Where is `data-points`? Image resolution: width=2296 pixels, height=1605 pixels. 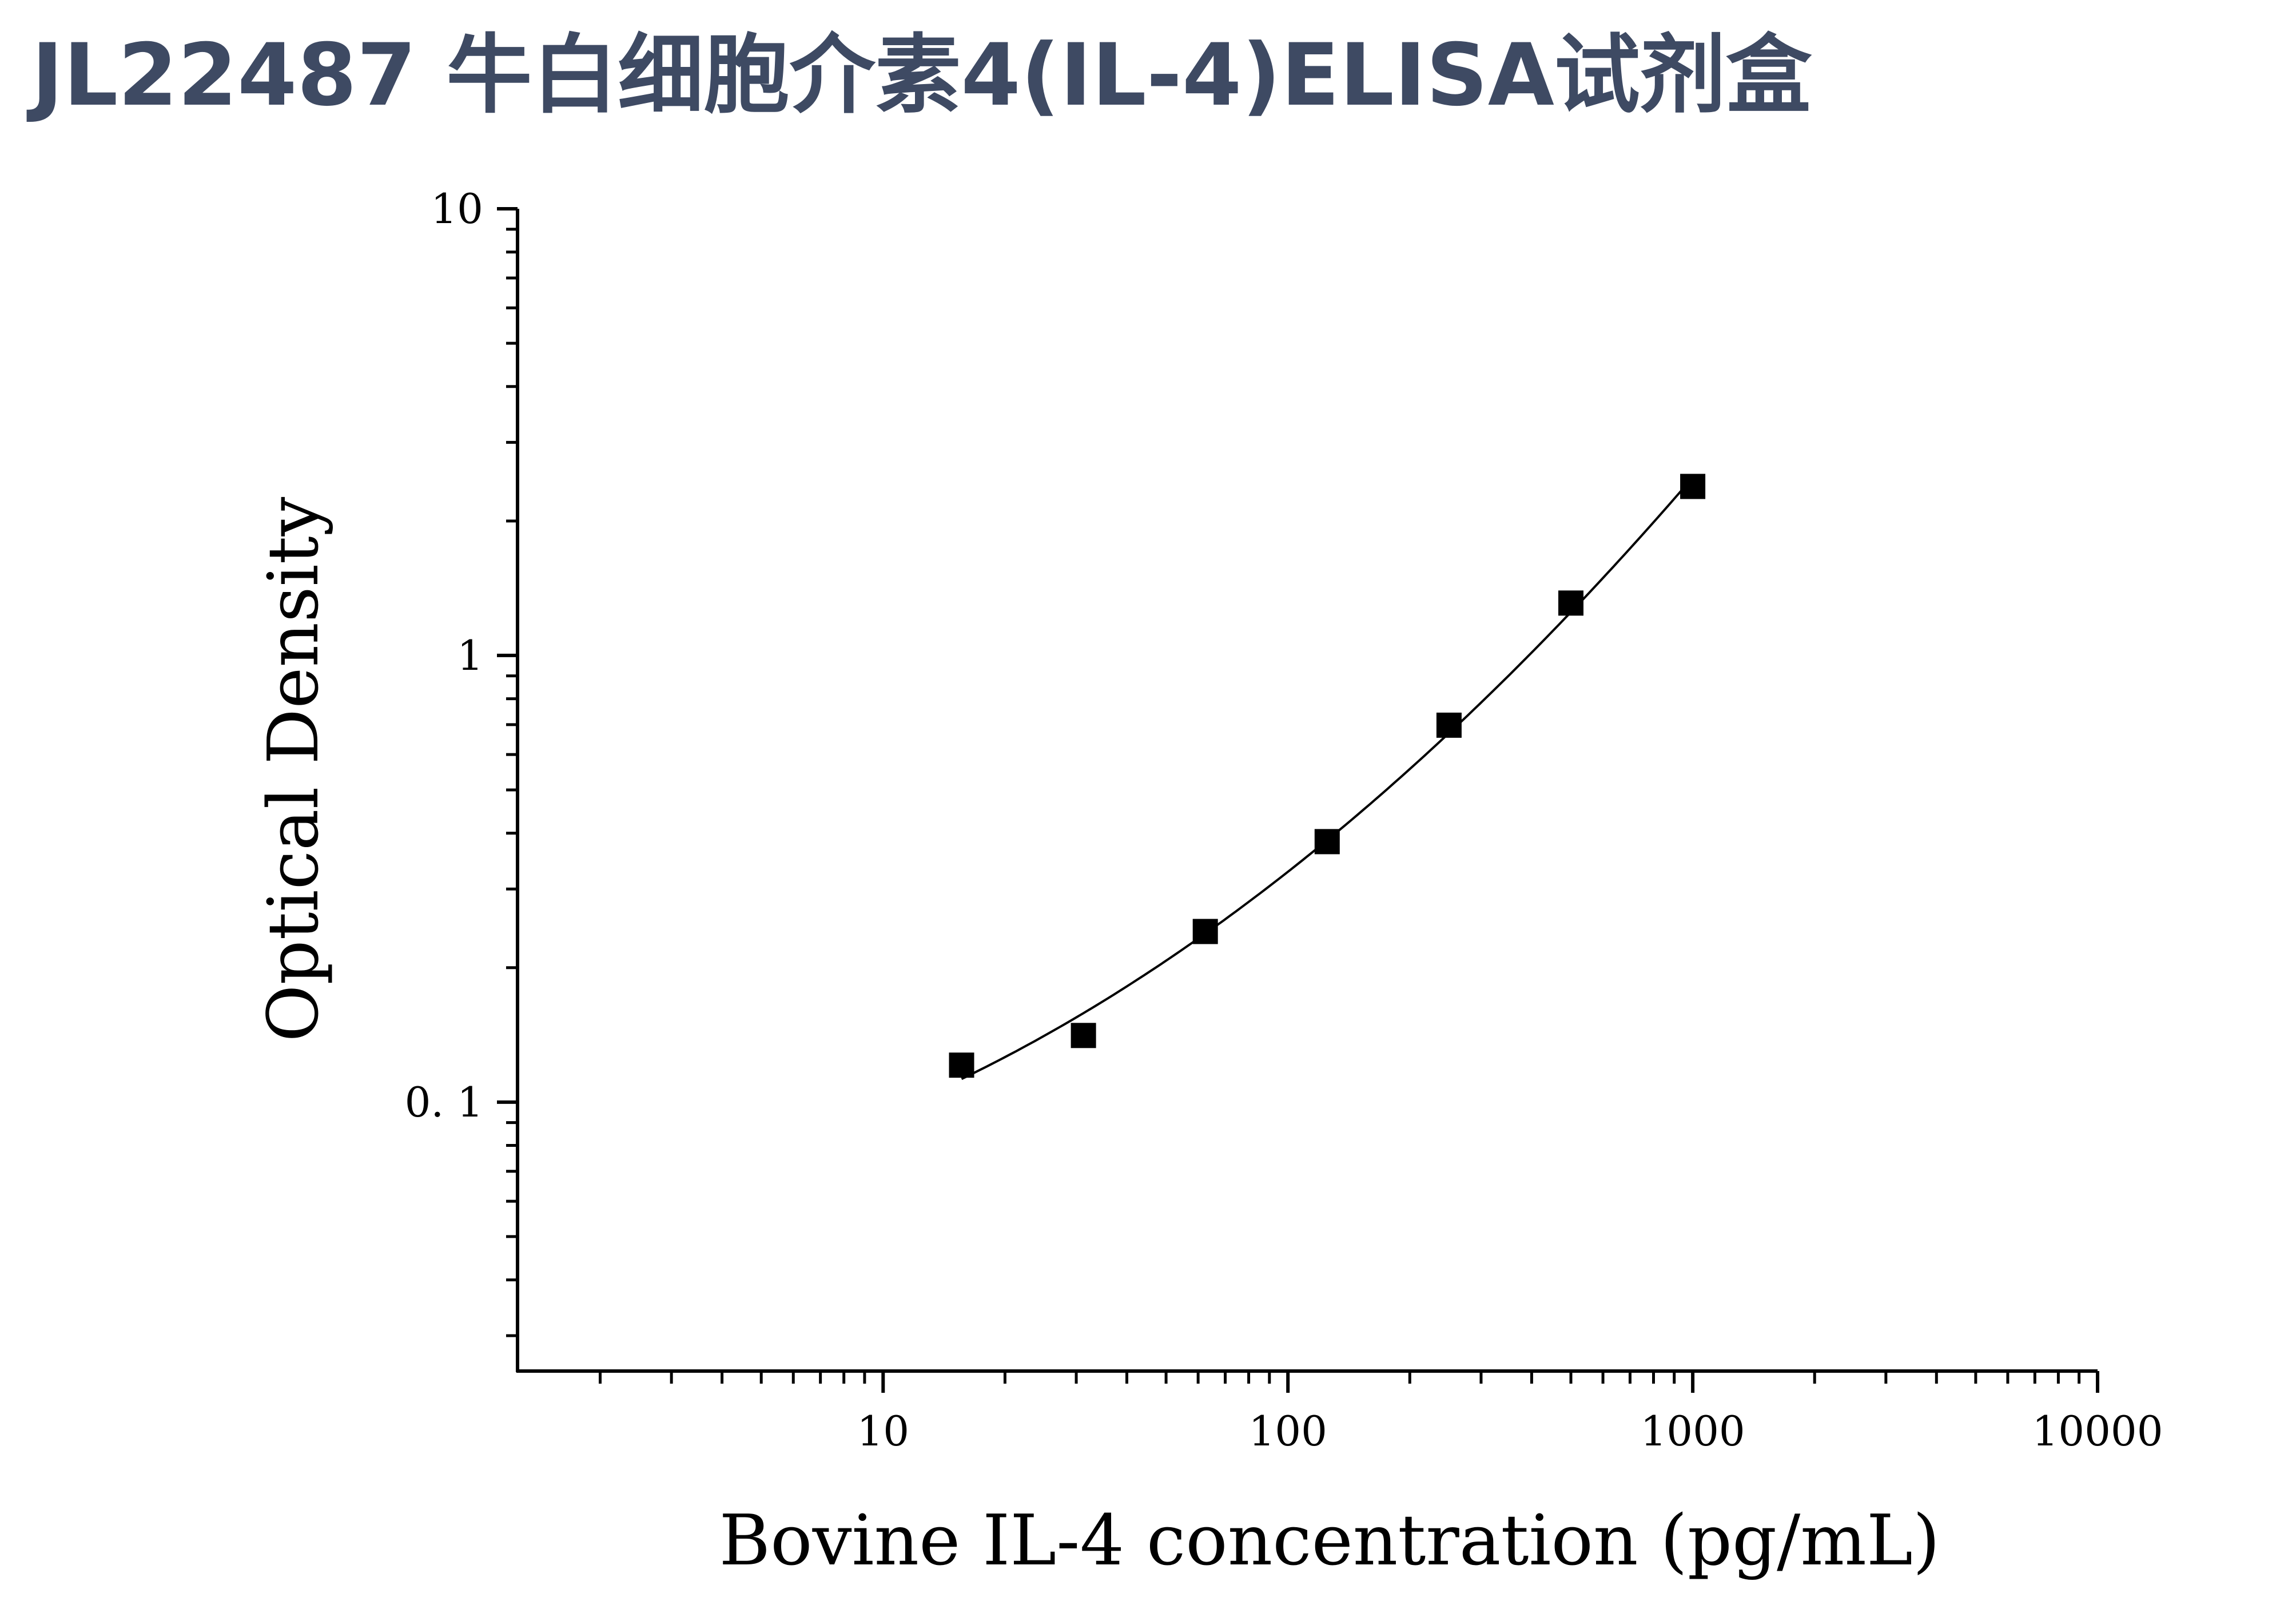
data-points is located at coordinates (1328, 776).